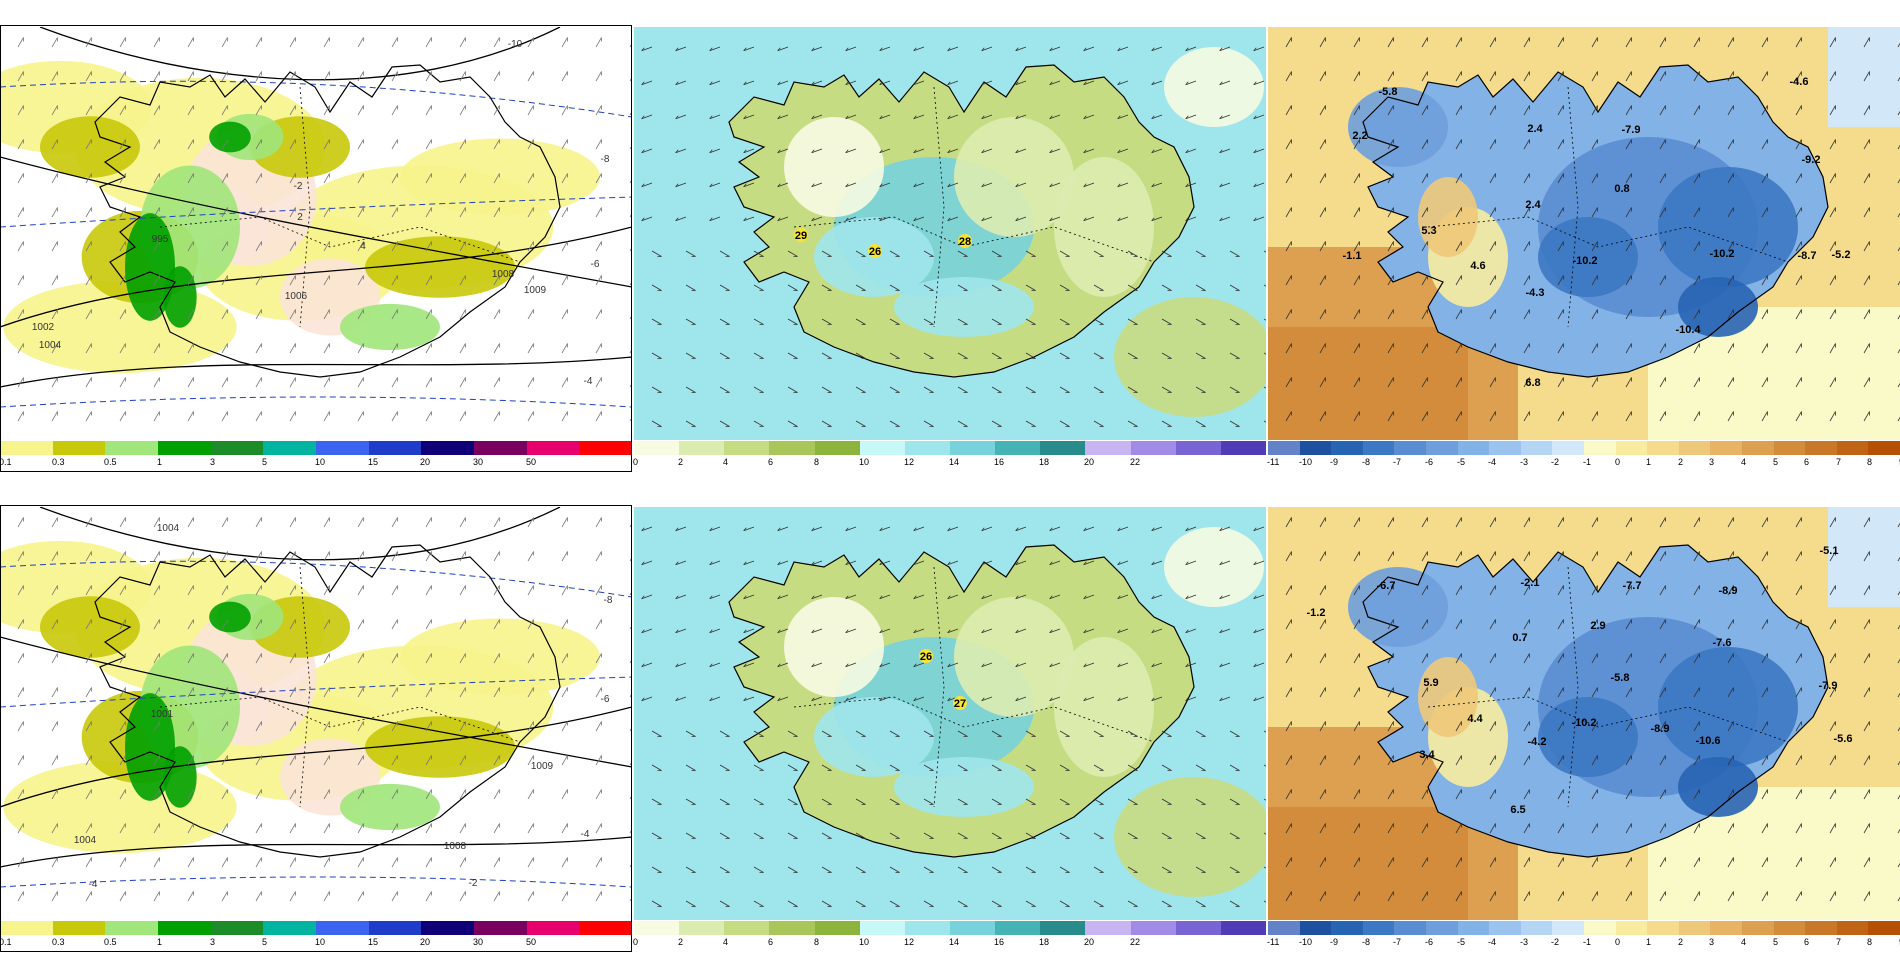  What do you see at coordinates (1838, 942) in the screenshot?
I see `scale-tick-label: 7` at bounding box center [1838, 942].